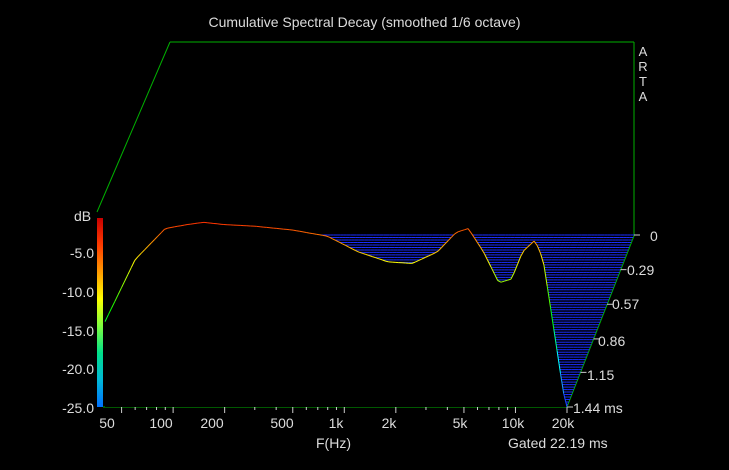 This screenshot has width=729, height=470. I want to click on frame-edge-depth, so click(600, 321).